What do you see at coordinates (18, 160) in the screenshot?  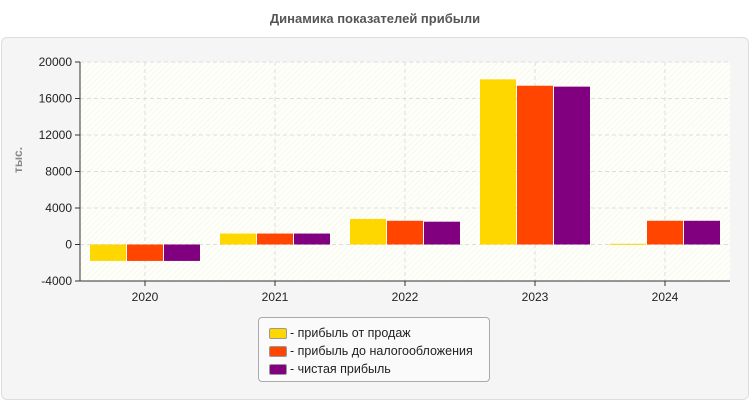 I see `y-axis-label: тыс.` at bounding box center [18, 160].